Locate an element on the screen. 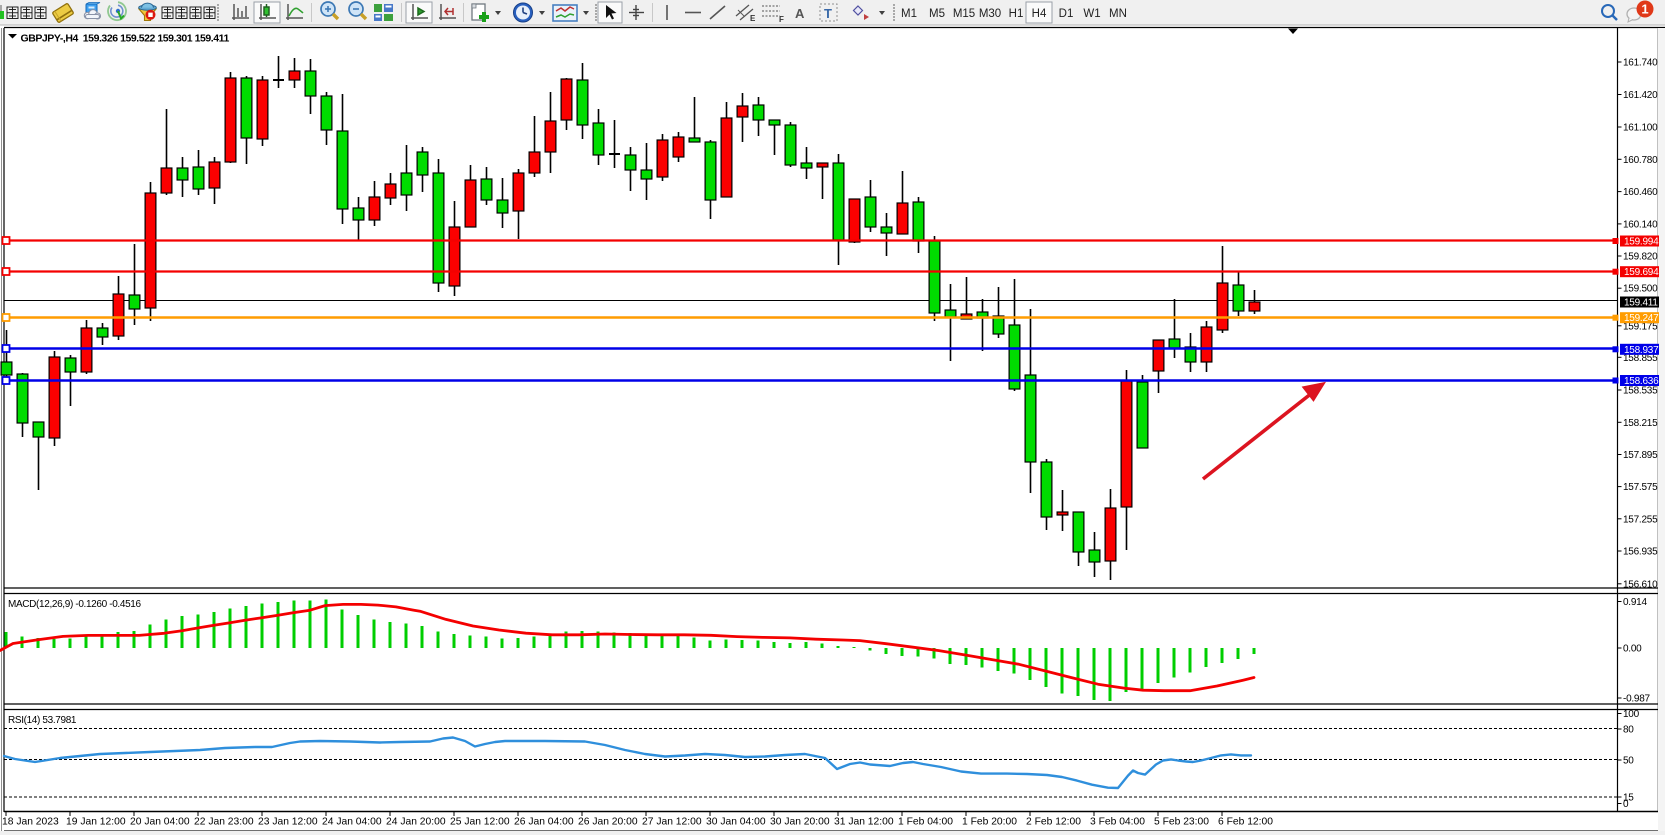  svg-text: 161.740 is located at coordinates (1640, 63).